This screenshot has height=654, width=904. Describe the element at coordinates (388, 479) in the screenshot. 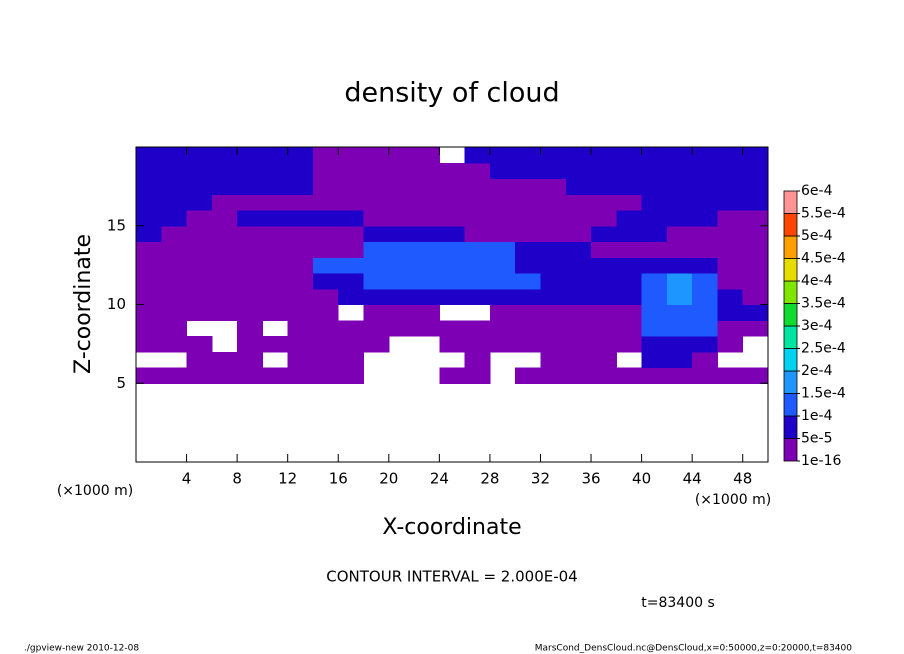

I see `x-tick-label: 20` at that location.